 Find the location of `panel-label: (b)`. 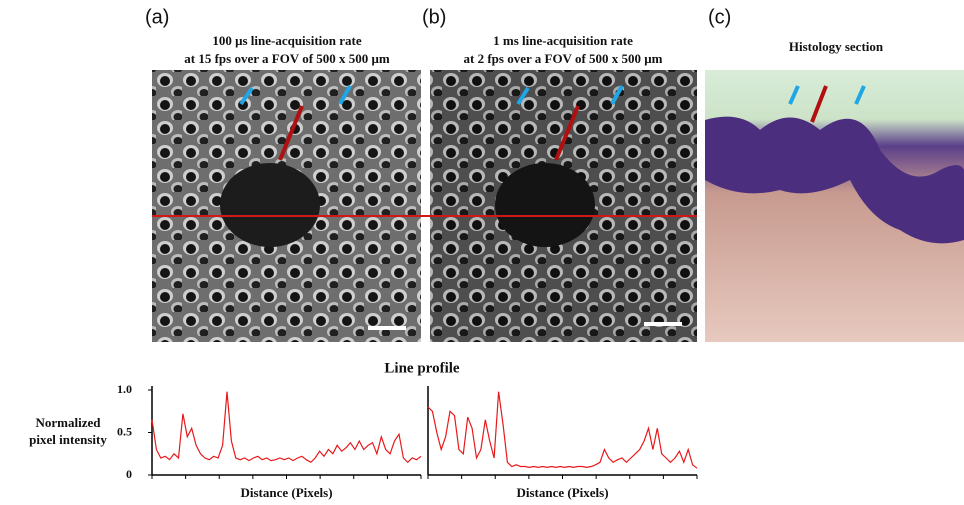

panel-label: (b) is located at coordinates (434, 17).